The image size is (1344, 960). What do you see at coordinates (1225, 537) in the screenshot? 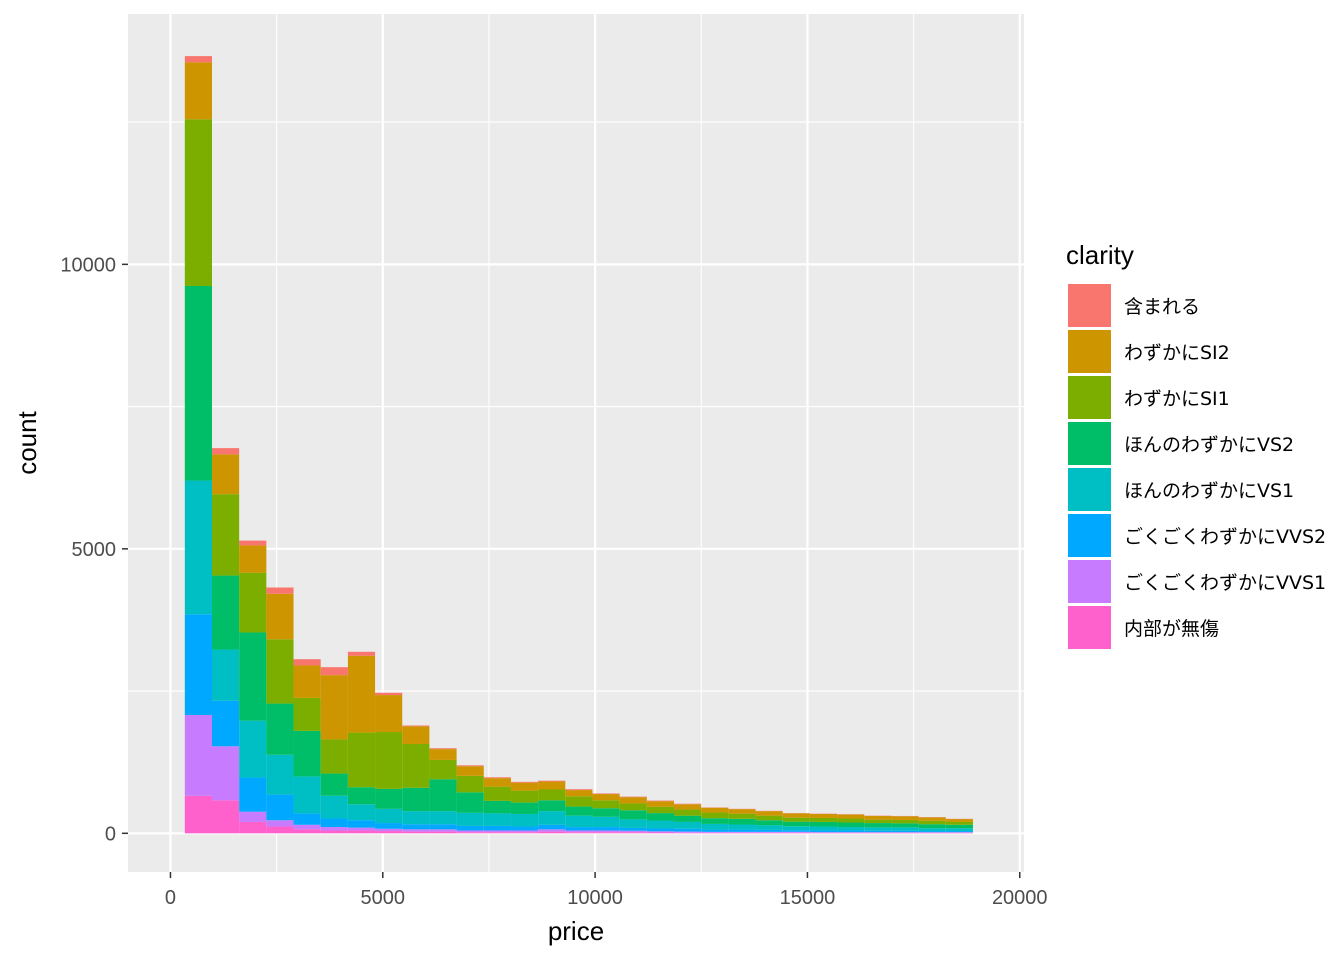
I see `legend-label: ごくごくわずかにVVS2` at bounding box center [1225, 537].